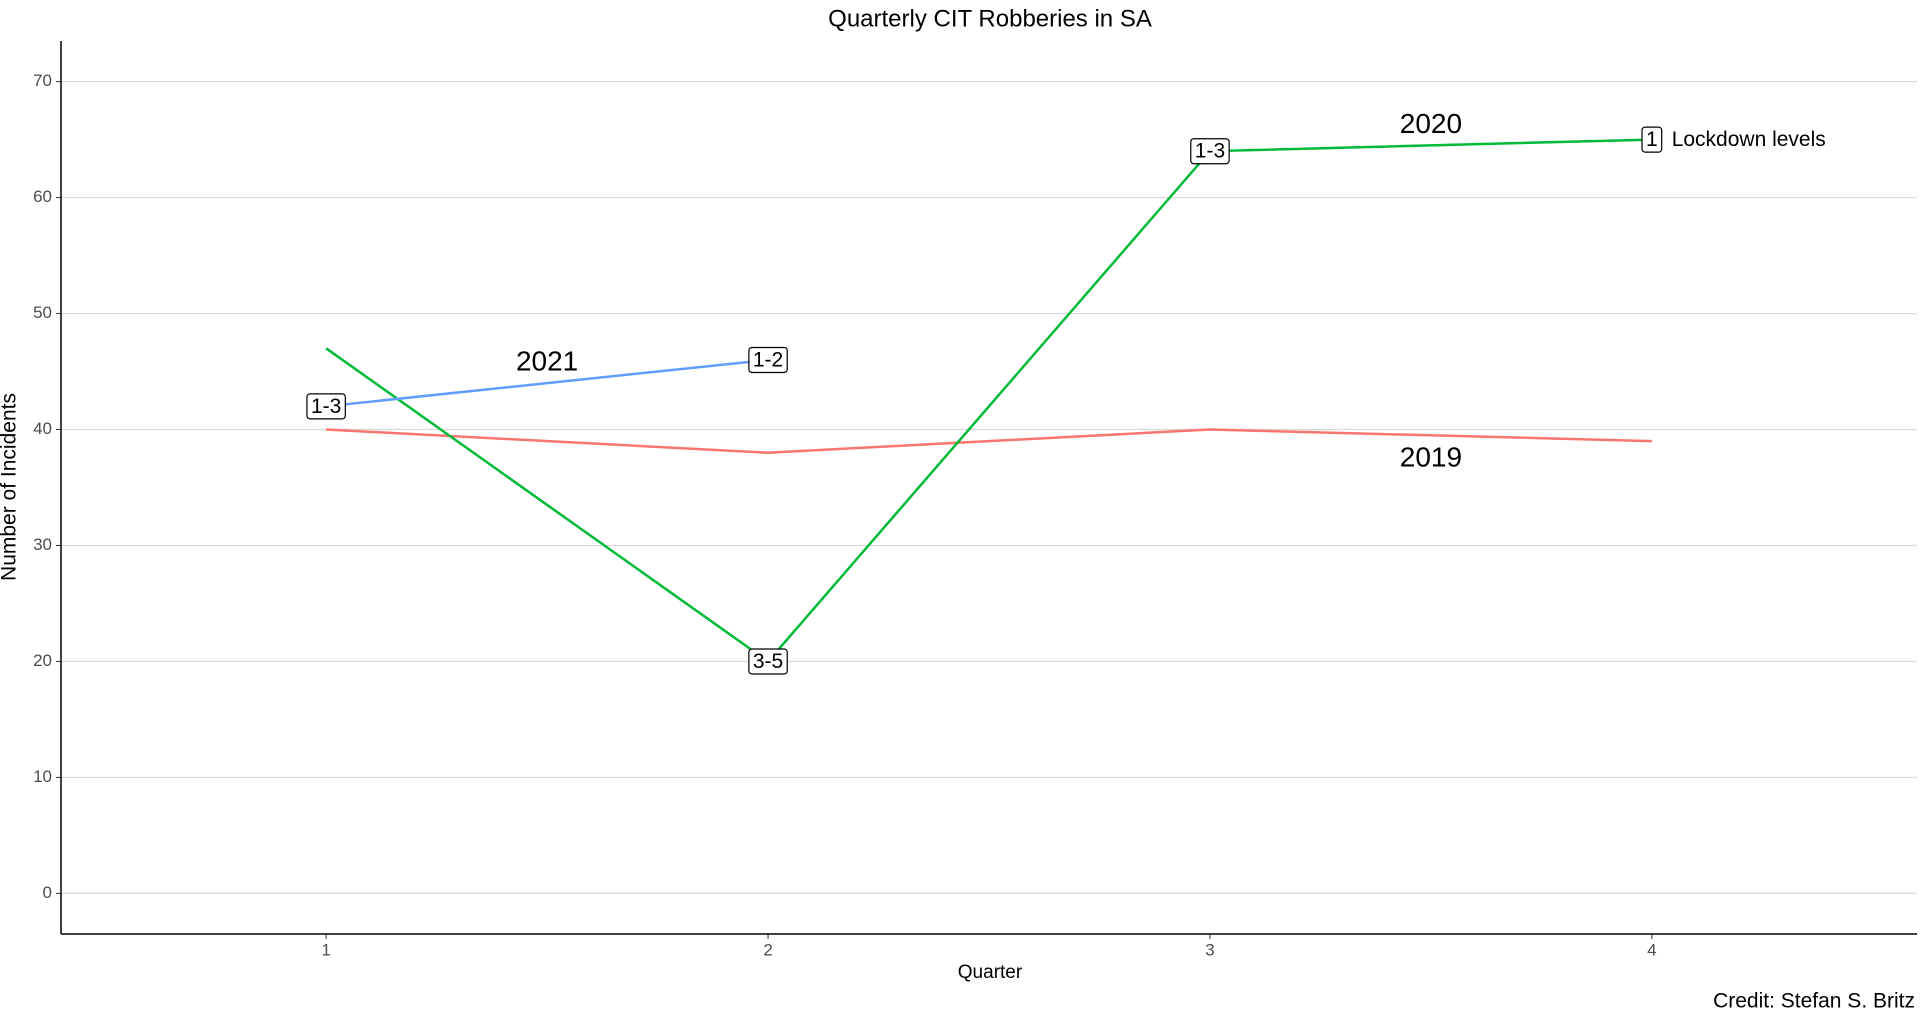  I want to click on chart-title: Quarterly CIT Robberies in SA, so click(990, 18).